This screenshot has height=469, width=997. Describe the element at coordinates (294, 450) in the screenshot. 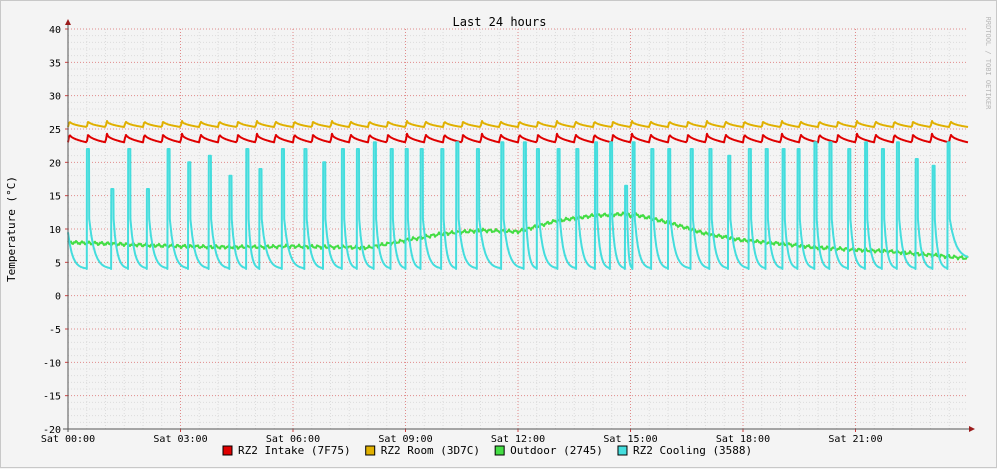

I see `legend-label: RZ2 Intake (7F75)` at that location.